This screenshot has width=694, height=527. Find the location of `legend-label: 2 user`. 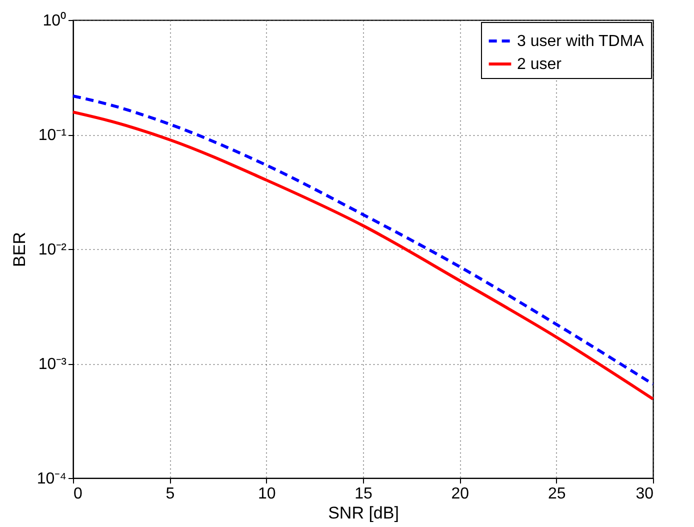

legend-label: 2 user is located at coordinates (539, 64).